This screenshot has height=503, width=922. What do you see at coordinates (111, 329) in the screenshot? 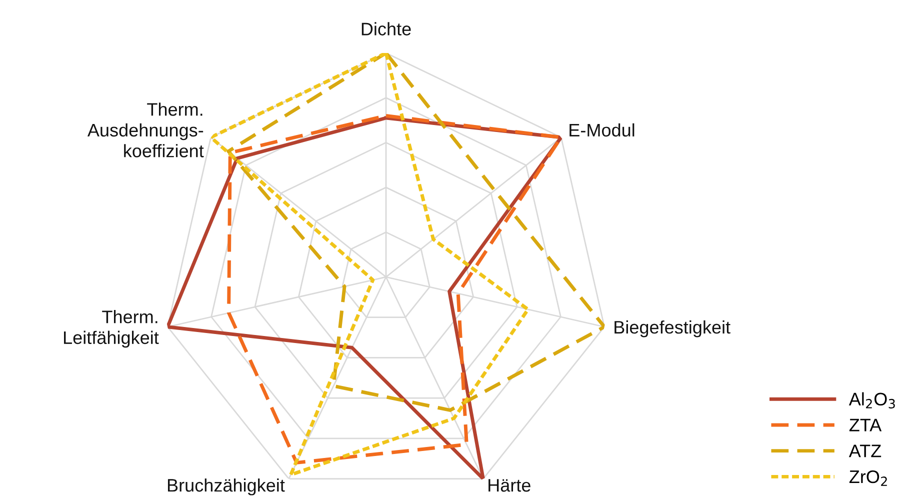
I see `spoke-label: Therm. Leitfähigkeit` at bounding box center [111, 329].